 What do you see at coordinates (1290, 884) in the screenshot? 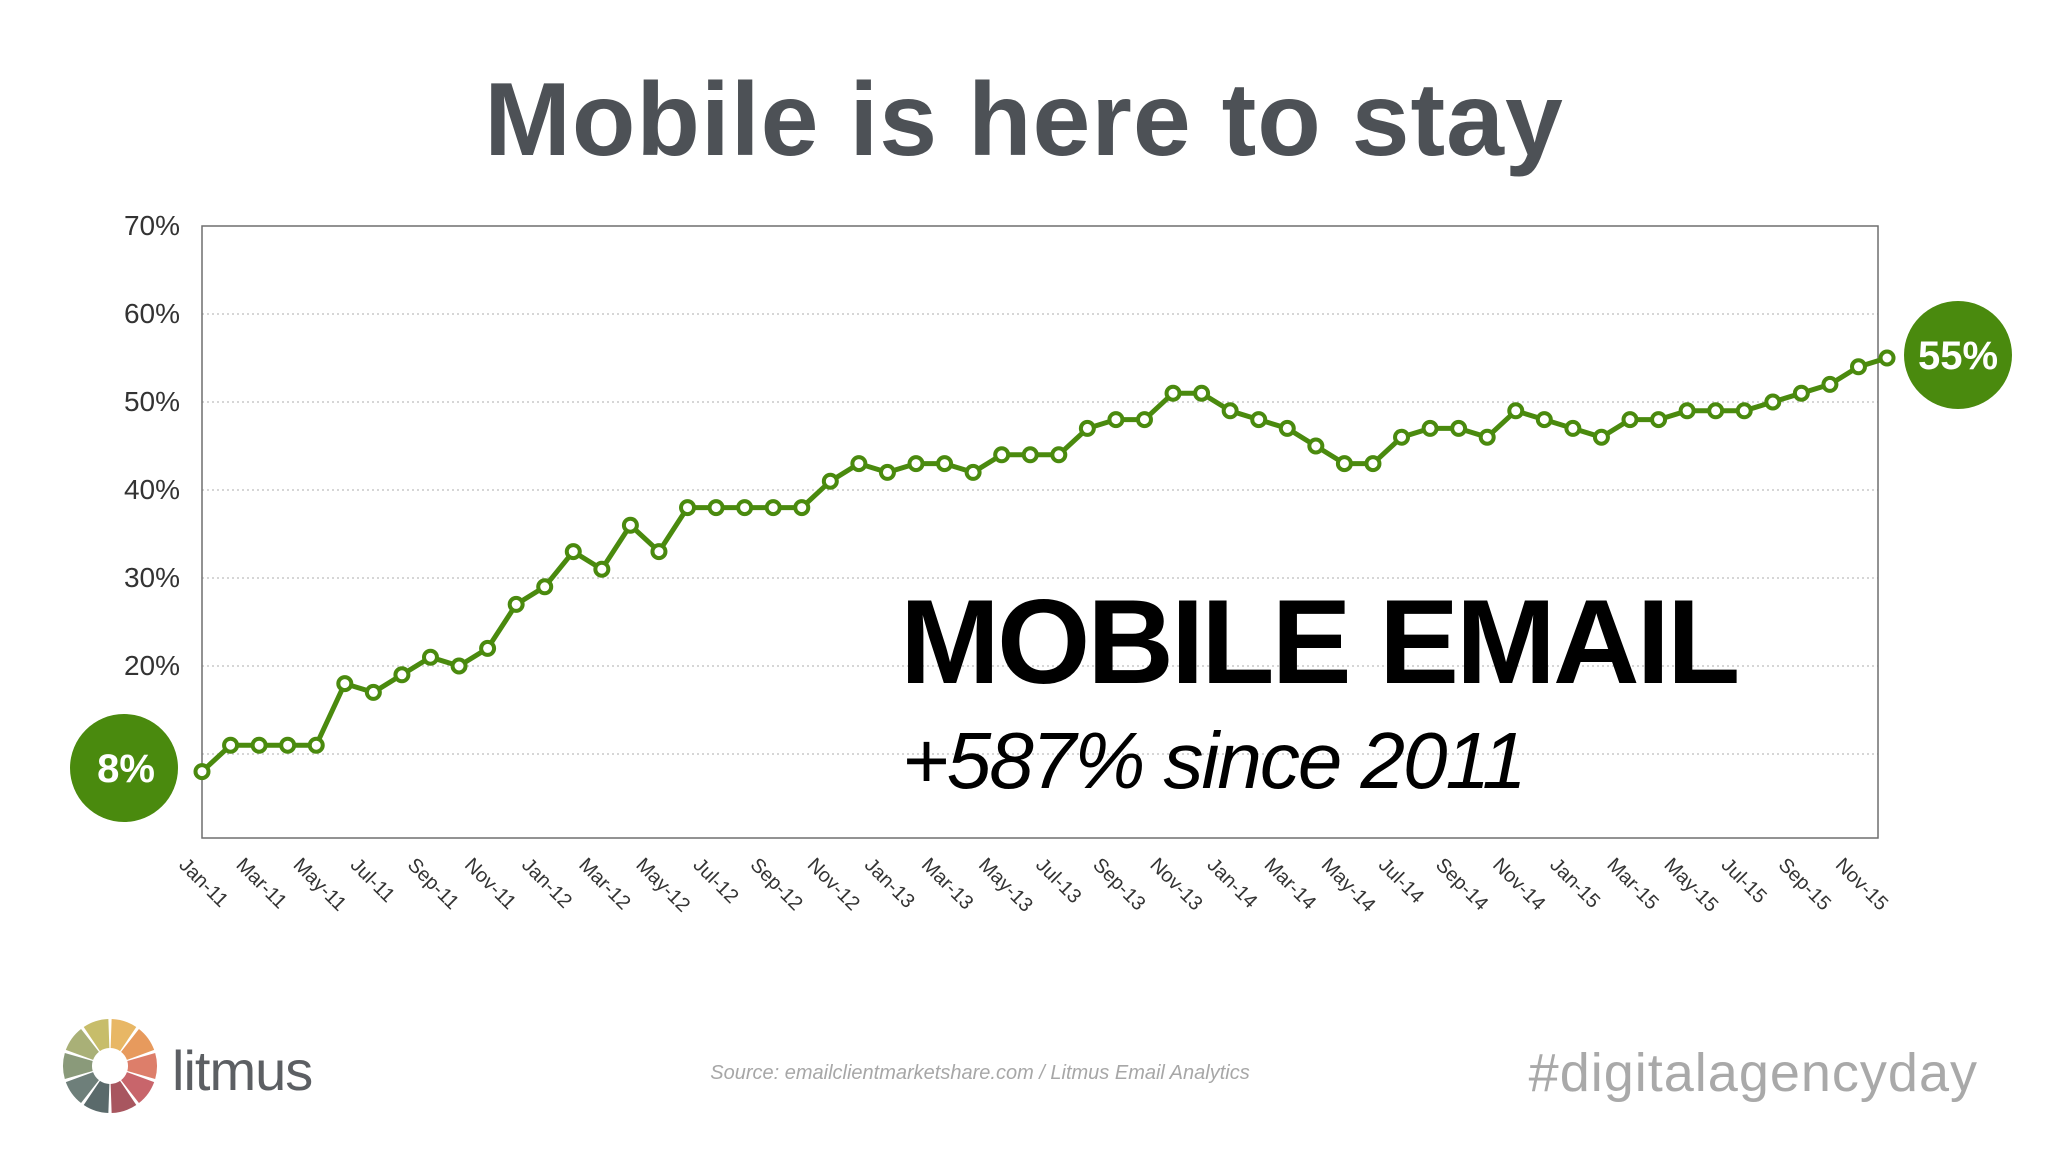
I see `x-tick-label: Mar-14` at bounding box center [1290, 884].